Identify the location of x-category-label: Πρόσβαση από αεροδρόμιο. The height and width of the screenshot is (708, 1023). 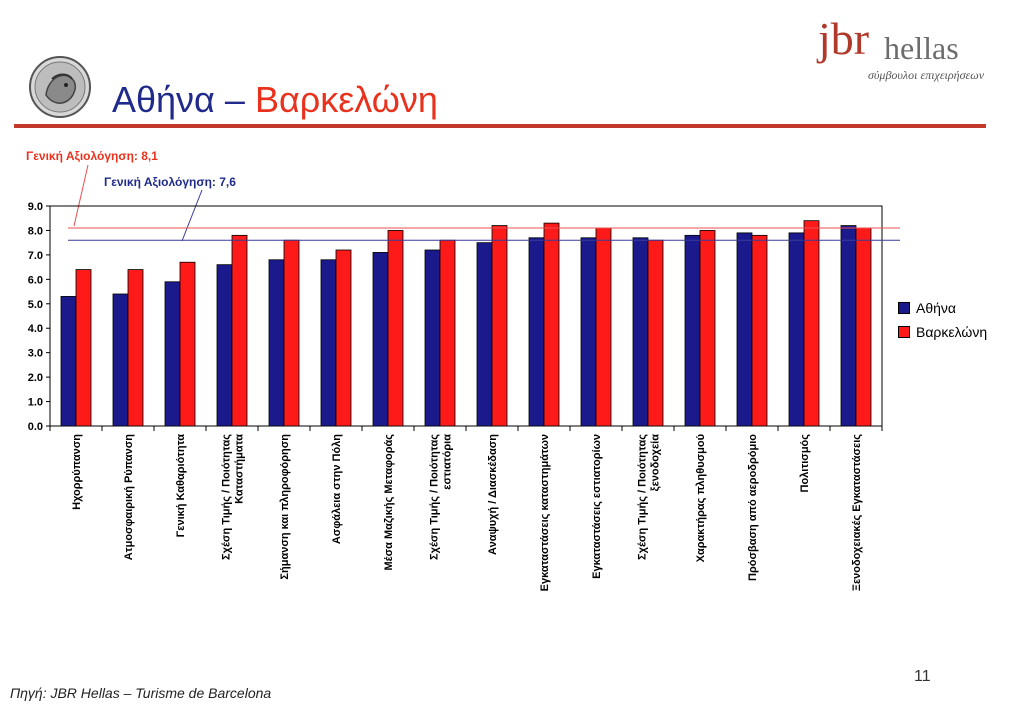
(753, 507).